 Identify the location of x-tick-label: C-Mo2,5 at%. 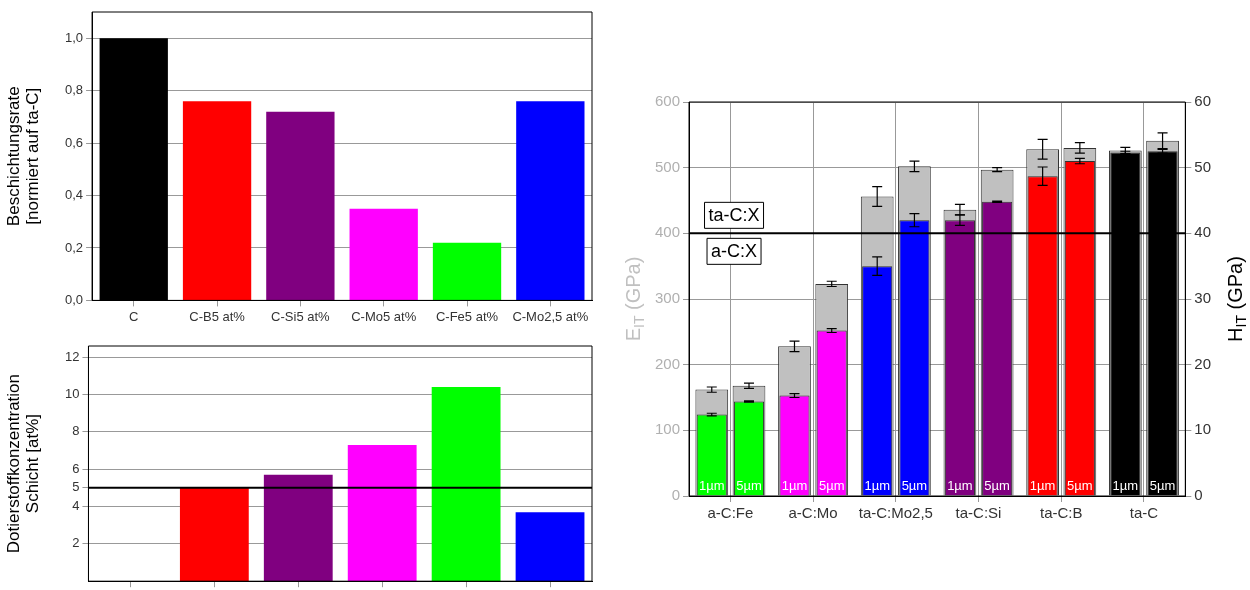
(550, 316).